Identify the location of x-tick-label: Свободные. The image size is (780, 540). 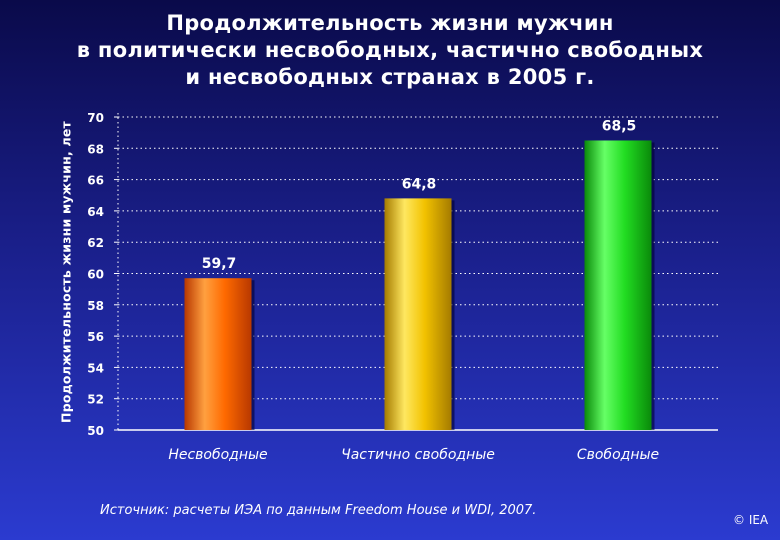
(618, 455).